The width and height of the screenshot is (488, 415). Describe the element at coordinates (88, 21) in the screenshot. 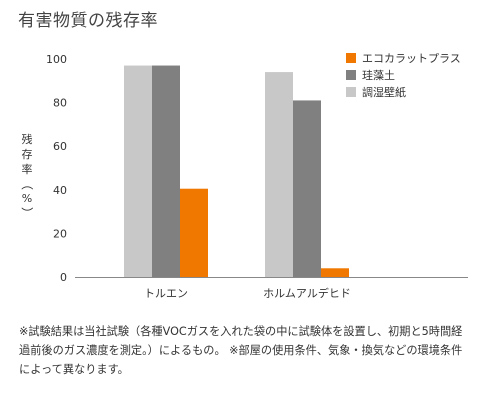

I see `chart-title: 有害物質の残存率` at that location.